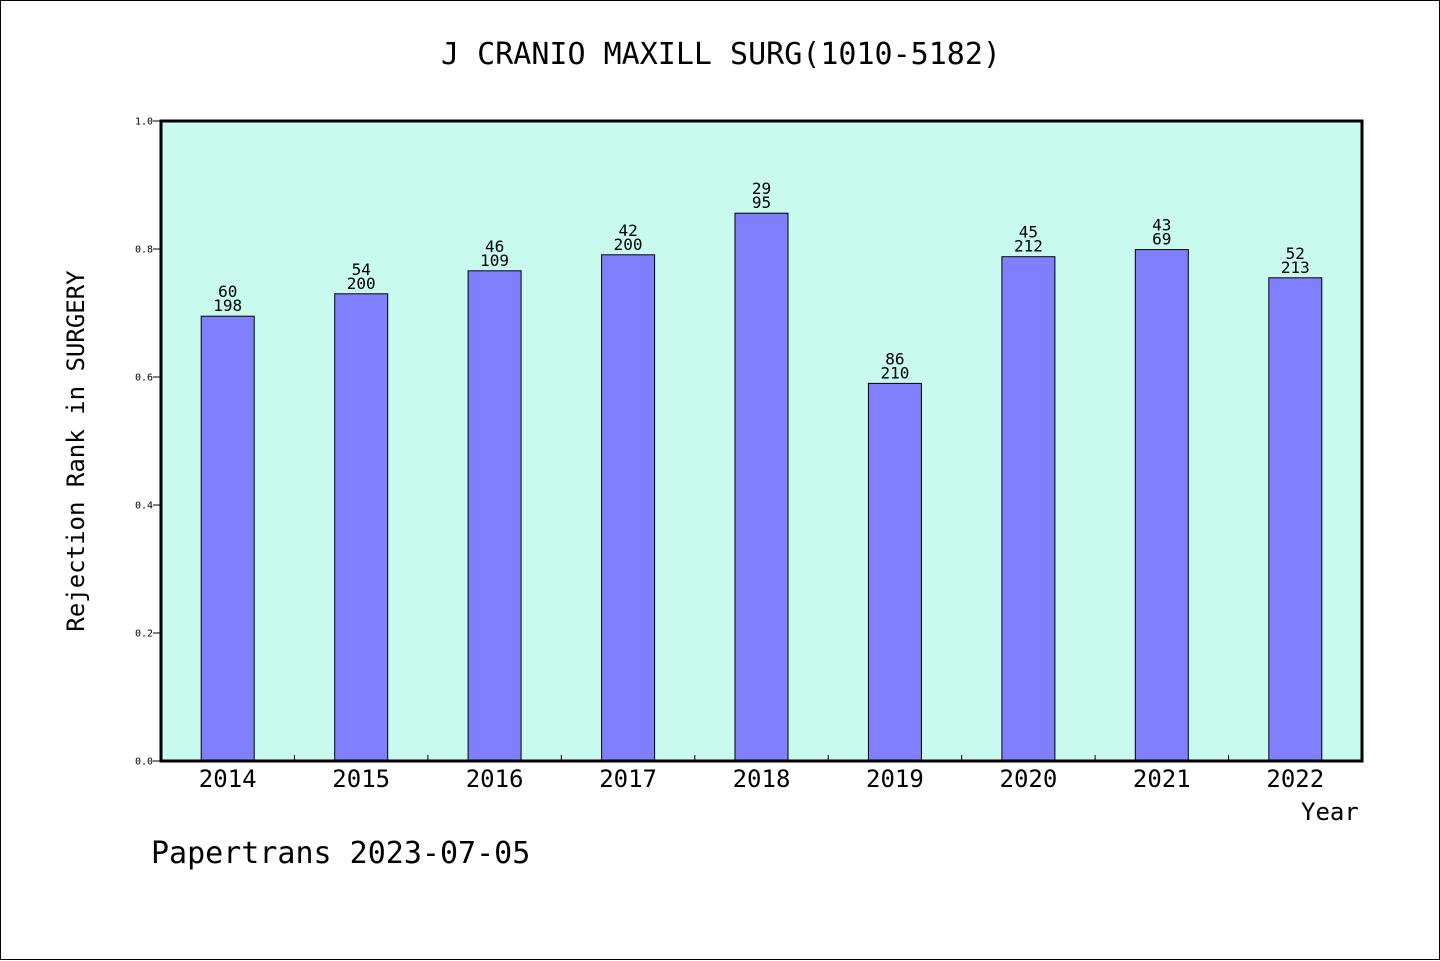  What do you see at coordinates (1161, 505) in the screenshot?
I see `bar-2021` at bounding box center [1161, 505].